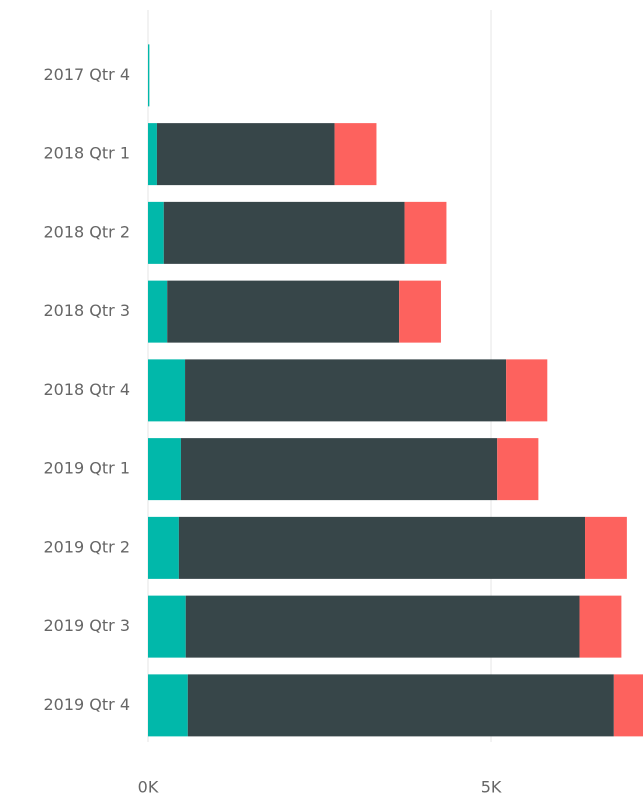 Image resolution: width=643 pixels, height=797 pixels. Describe the element at coordinates (86, 546) in the screenshot. I see `y-tick-label: 2019 Qtr 2` at that location.